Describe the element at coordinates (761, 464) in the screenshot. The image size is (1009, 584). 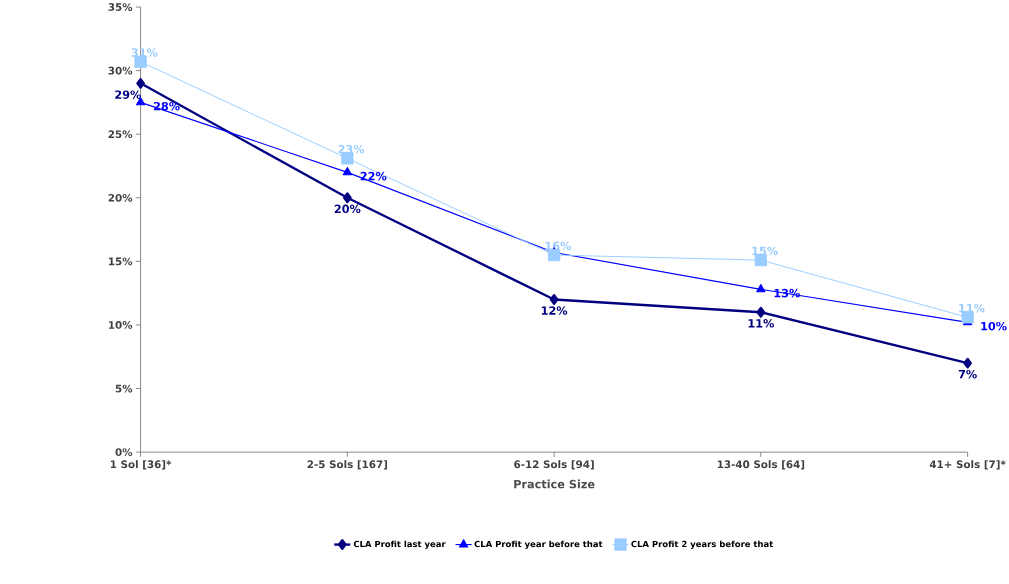
I see `x-tick-label: 13-40 Sols [64]` at that location.